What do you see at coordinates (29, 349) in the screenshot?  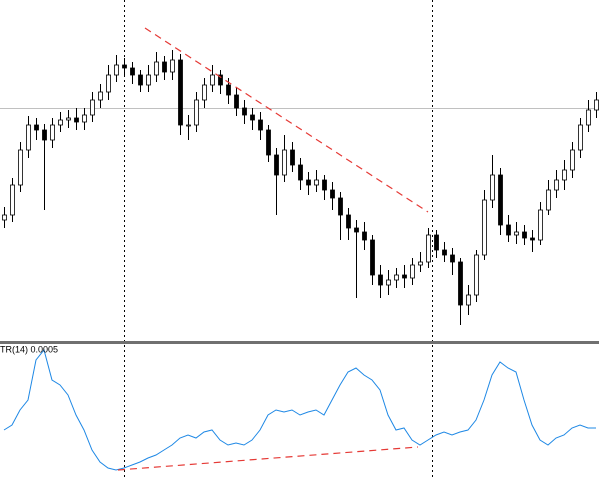 I see `indicator-title: TR(14) 0.0005` at bounding box center [29, 349].